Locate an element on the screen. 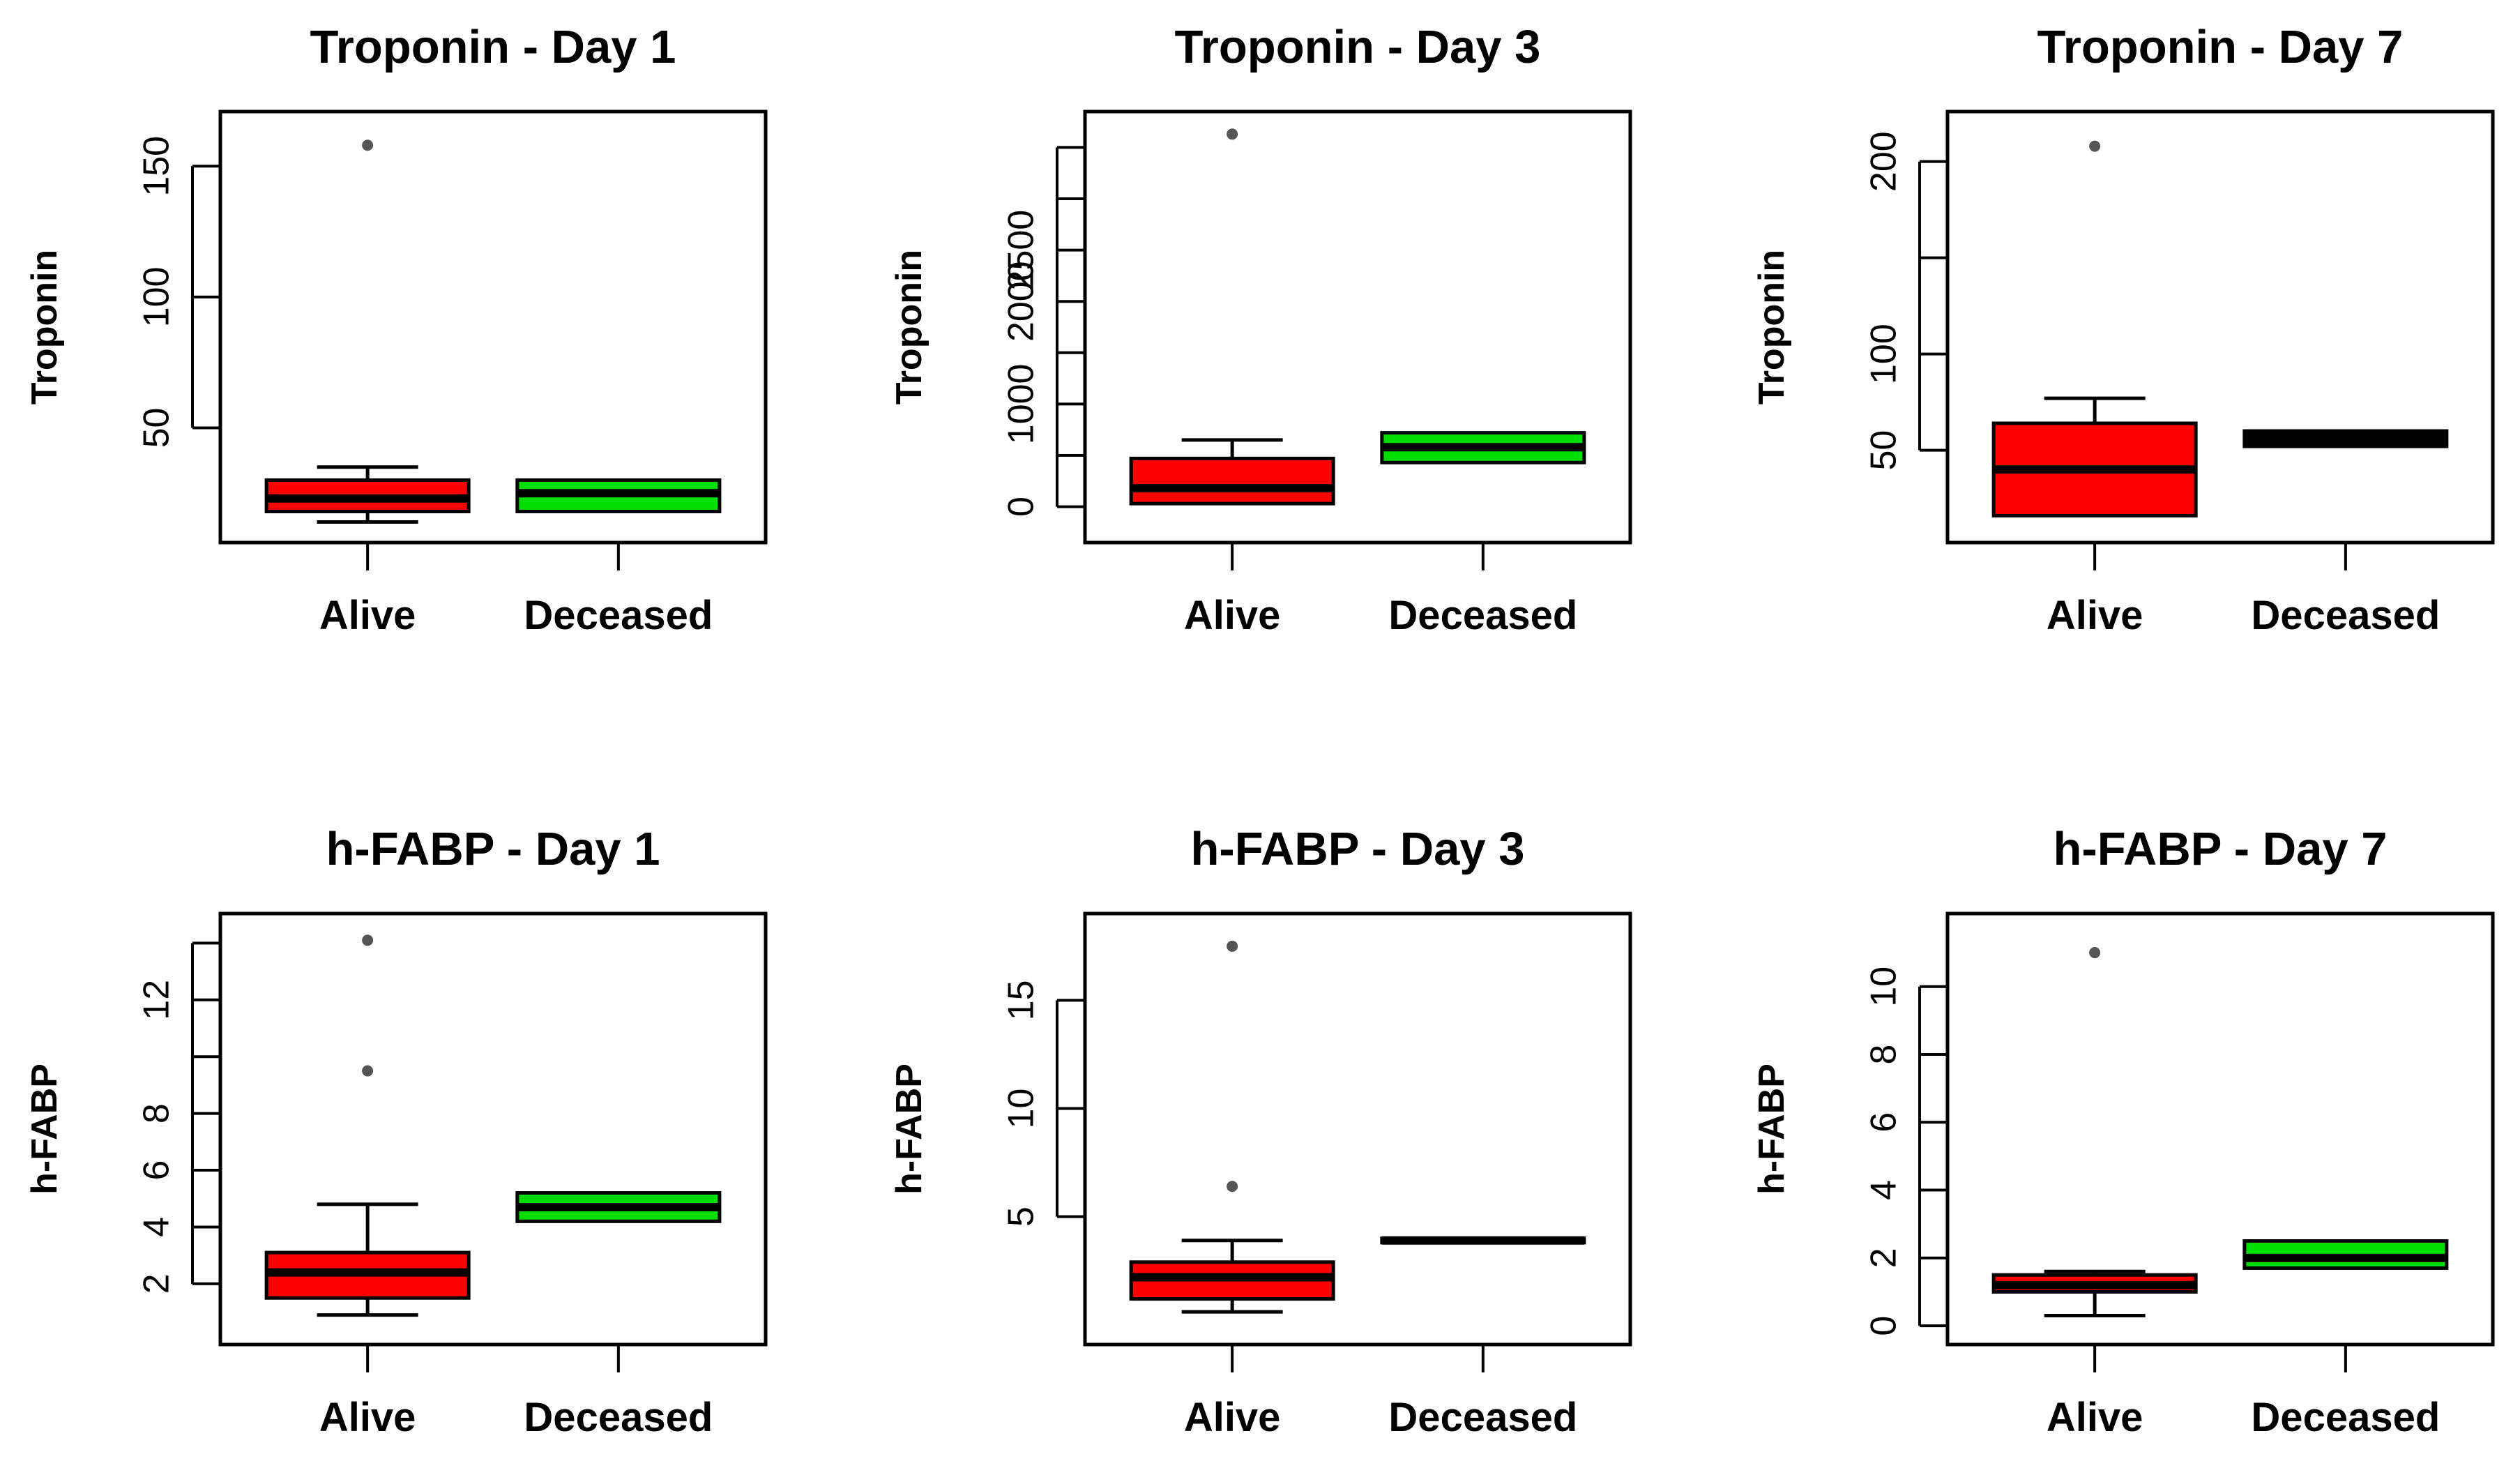 This screenshot has width=2520, height=1461. chart-panel-6: h-FABP - Day 7 h-FABP 0 2 4 6 8 10 Alive Deceased is located at coordinates (2123, 1131).